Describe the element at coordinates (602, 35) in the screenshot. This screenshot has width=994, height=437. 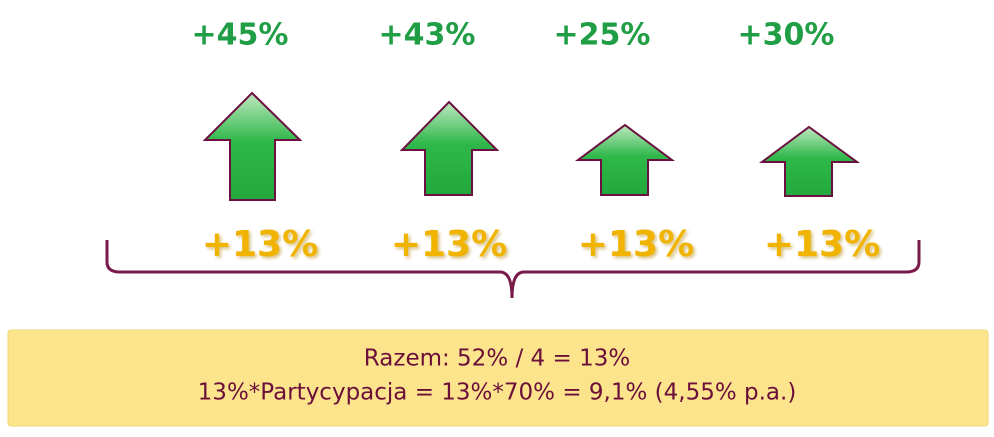
I see `top-label: +25%` at that location.